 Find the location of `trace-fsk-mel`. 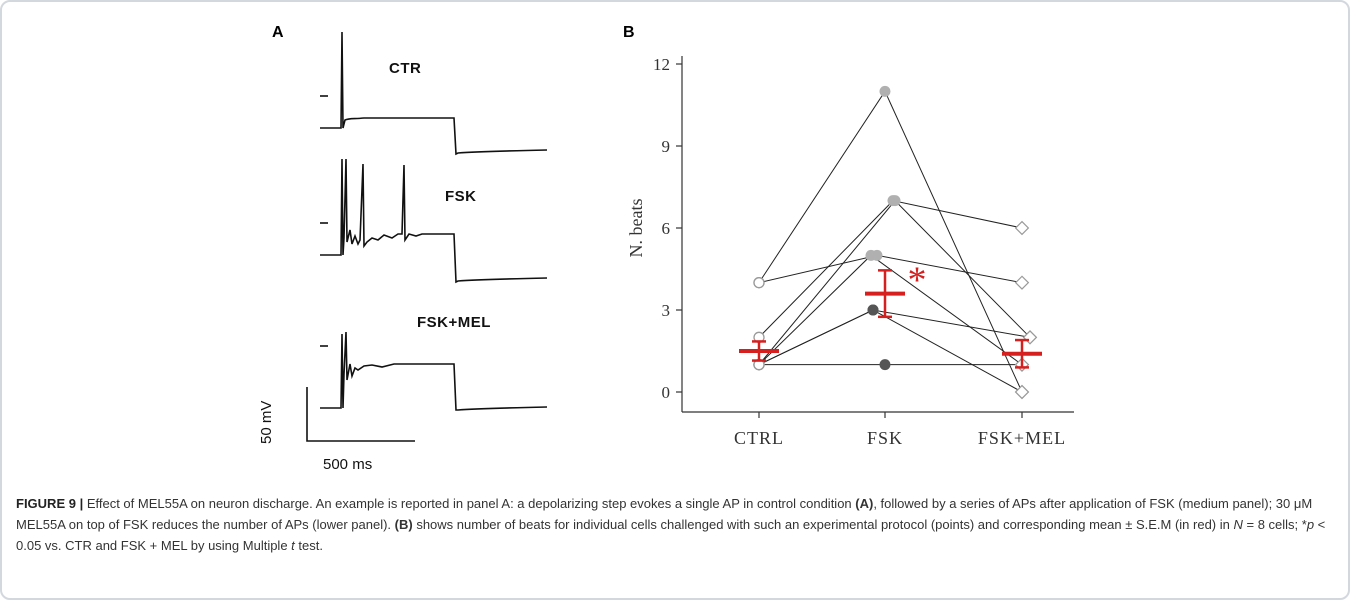

trace-fsk-mel is located at coordinates (434, 371).